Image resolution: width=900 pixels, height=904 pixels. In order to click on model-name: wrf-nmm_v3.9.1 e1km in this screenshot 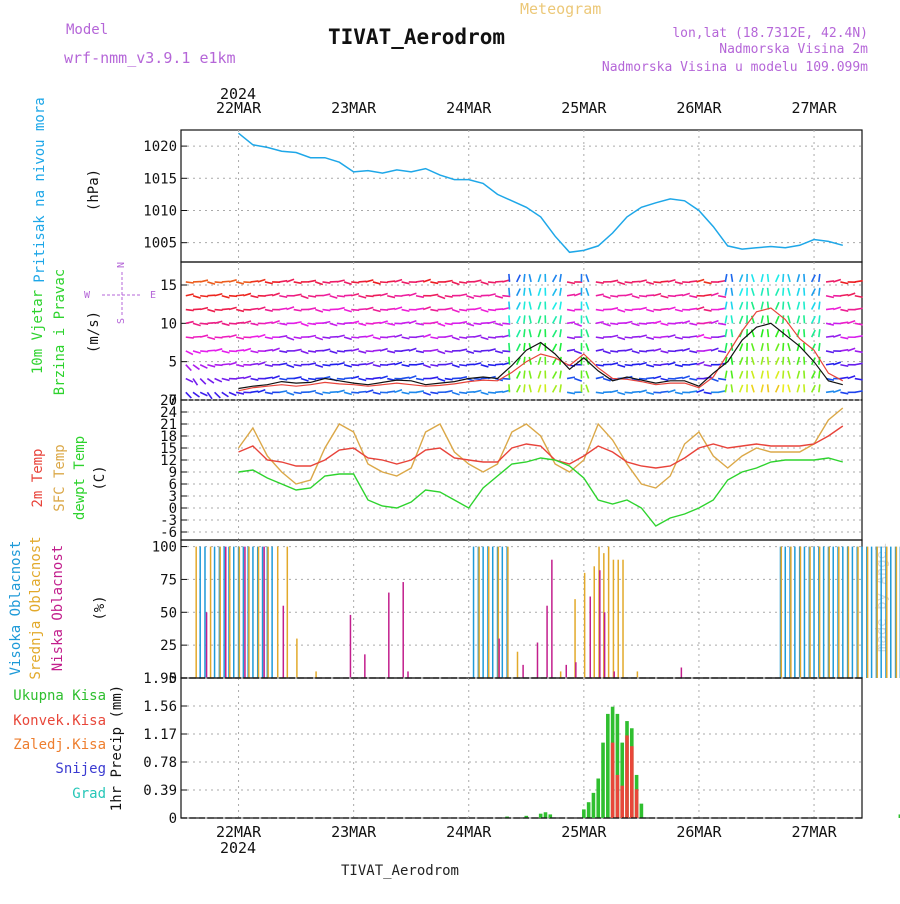, I will do `click(150, 58)`.